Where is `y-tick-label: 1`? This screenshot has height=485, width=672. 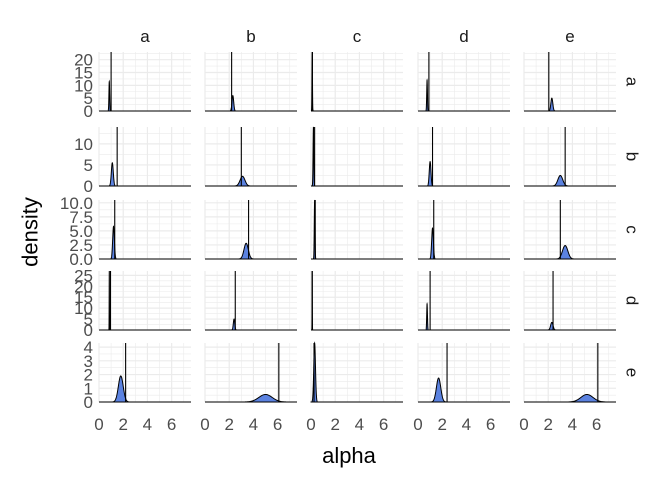
y-tick-label: 1 is located at coordinates (88, 388).